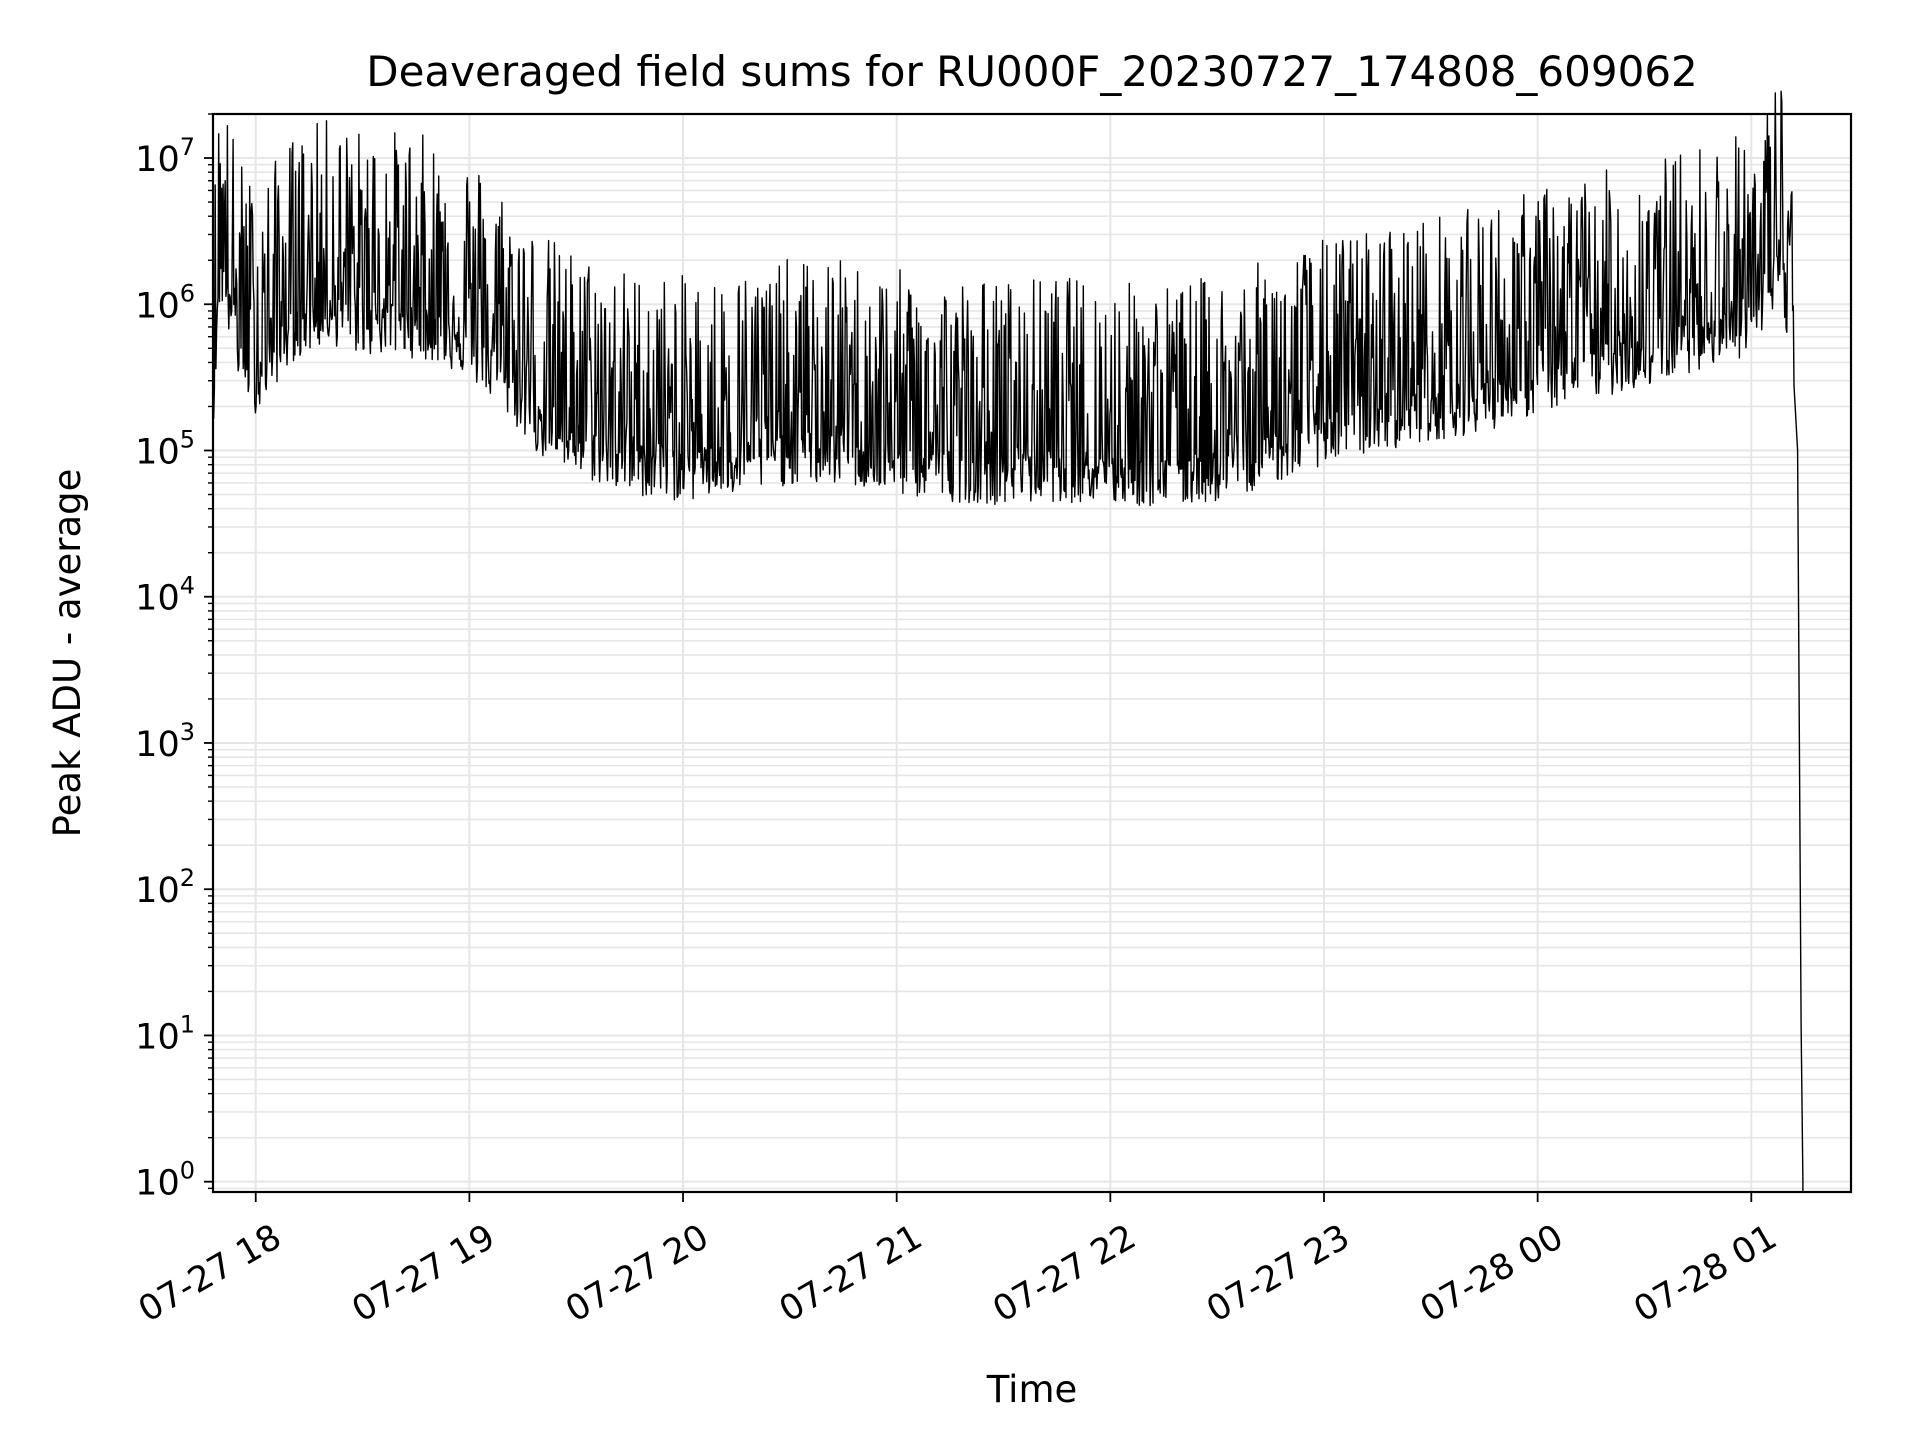  What do you see at coordinates (165, 1180) in the screenshot?
I see `y-tick-label: 10⁰` at bounding box center [165, 1180].